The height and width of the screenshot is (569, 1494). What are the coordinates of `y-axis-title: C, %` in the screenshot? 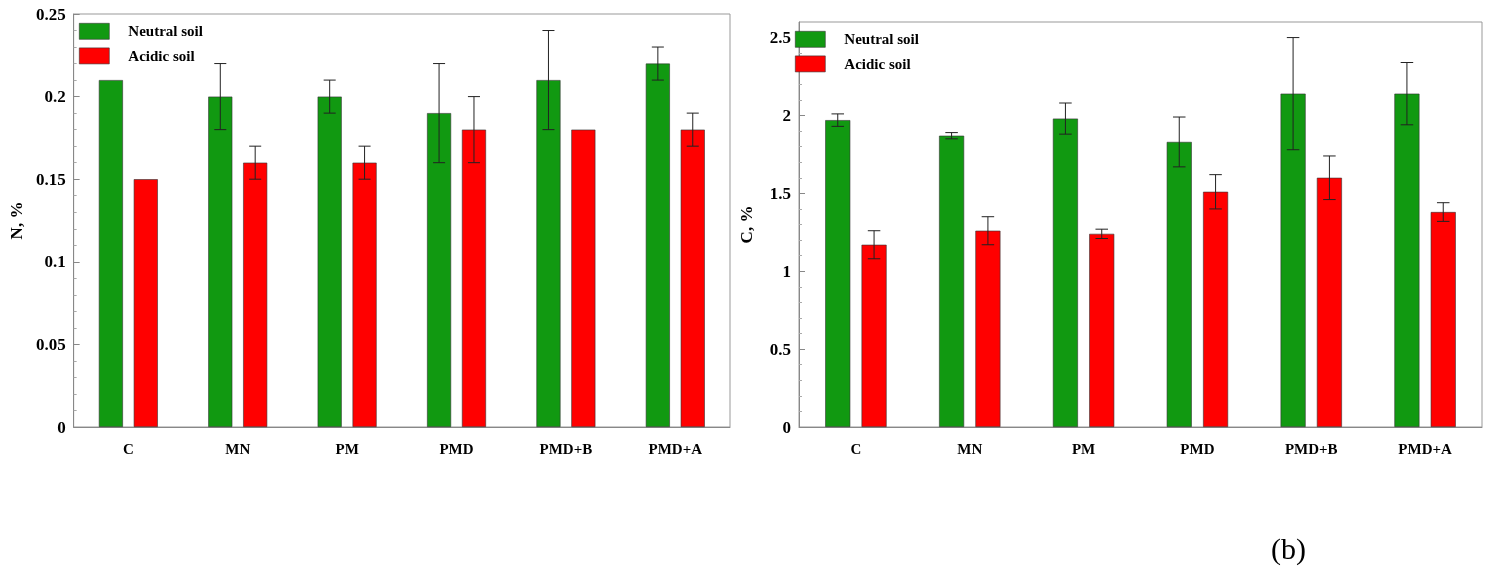 It's located at (746, 224).